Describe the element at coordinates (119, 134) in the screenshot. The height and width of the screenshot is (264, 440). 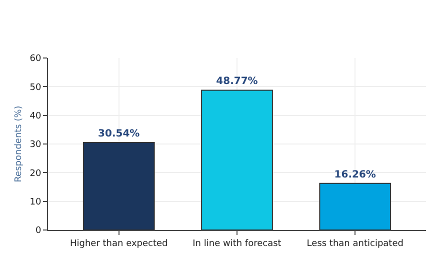
I see `data-label: 30.54%` at that location.